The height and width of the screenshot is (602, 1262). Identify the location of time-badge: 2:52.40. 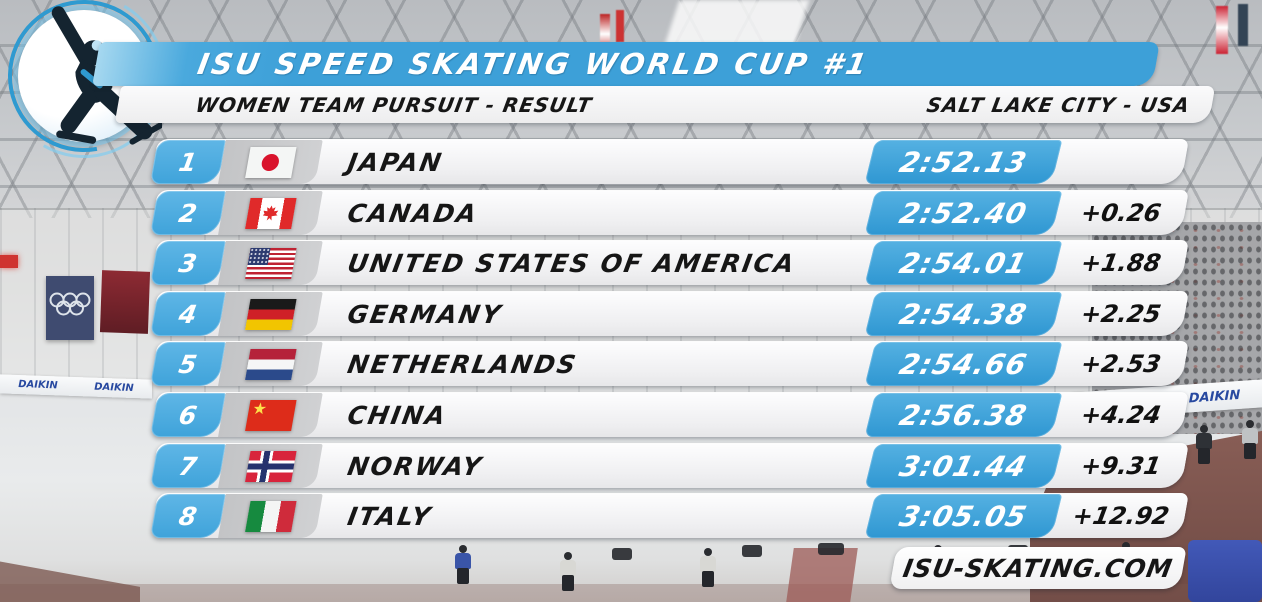
(963, 213).